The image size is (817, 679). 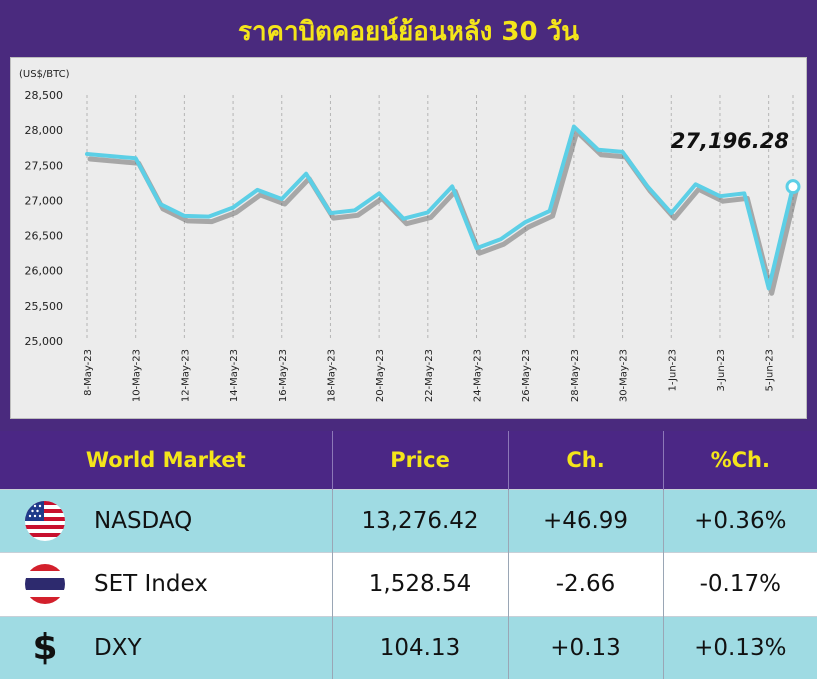 I want to click on header-price: Price, so click(x=420, y=460).